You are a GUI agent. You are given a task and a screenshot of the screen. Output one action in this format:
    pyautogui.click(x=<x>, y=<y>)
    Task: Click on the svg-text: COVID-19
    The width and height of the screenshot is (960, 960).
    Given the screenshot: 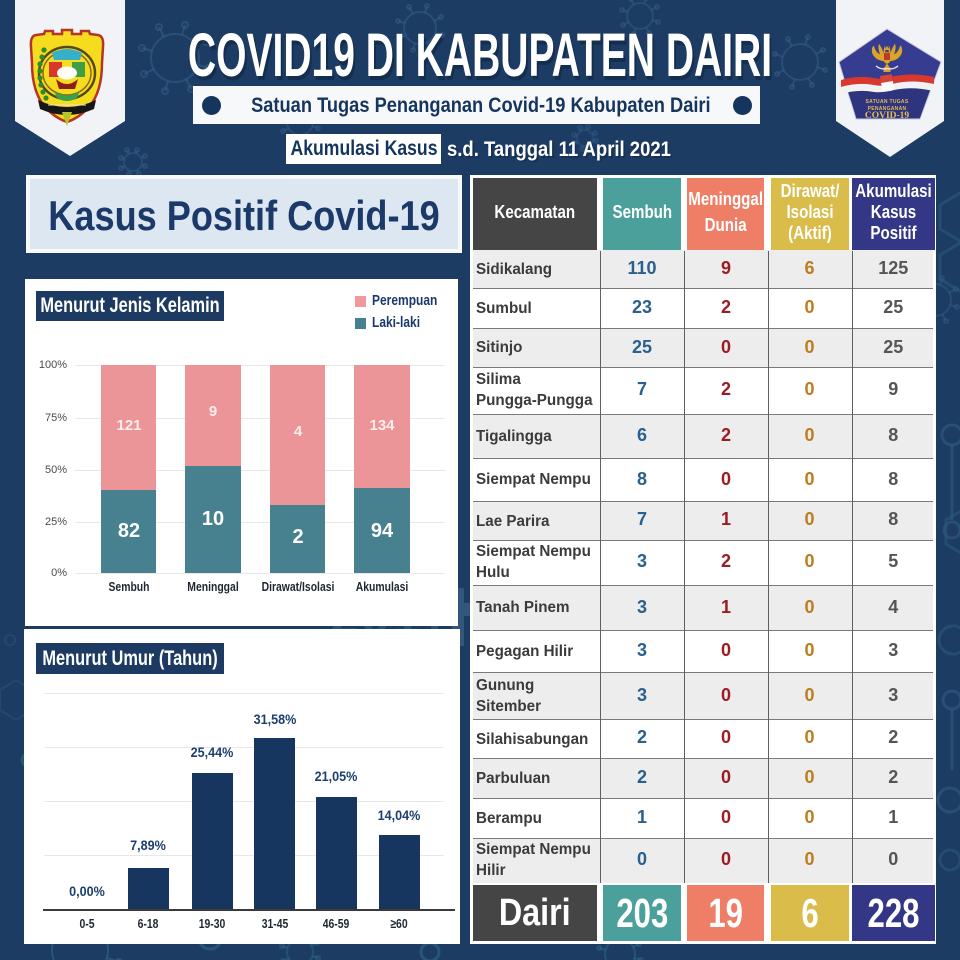 What is the action you would take?
    pyautogui.click(x=887, y=116)
    